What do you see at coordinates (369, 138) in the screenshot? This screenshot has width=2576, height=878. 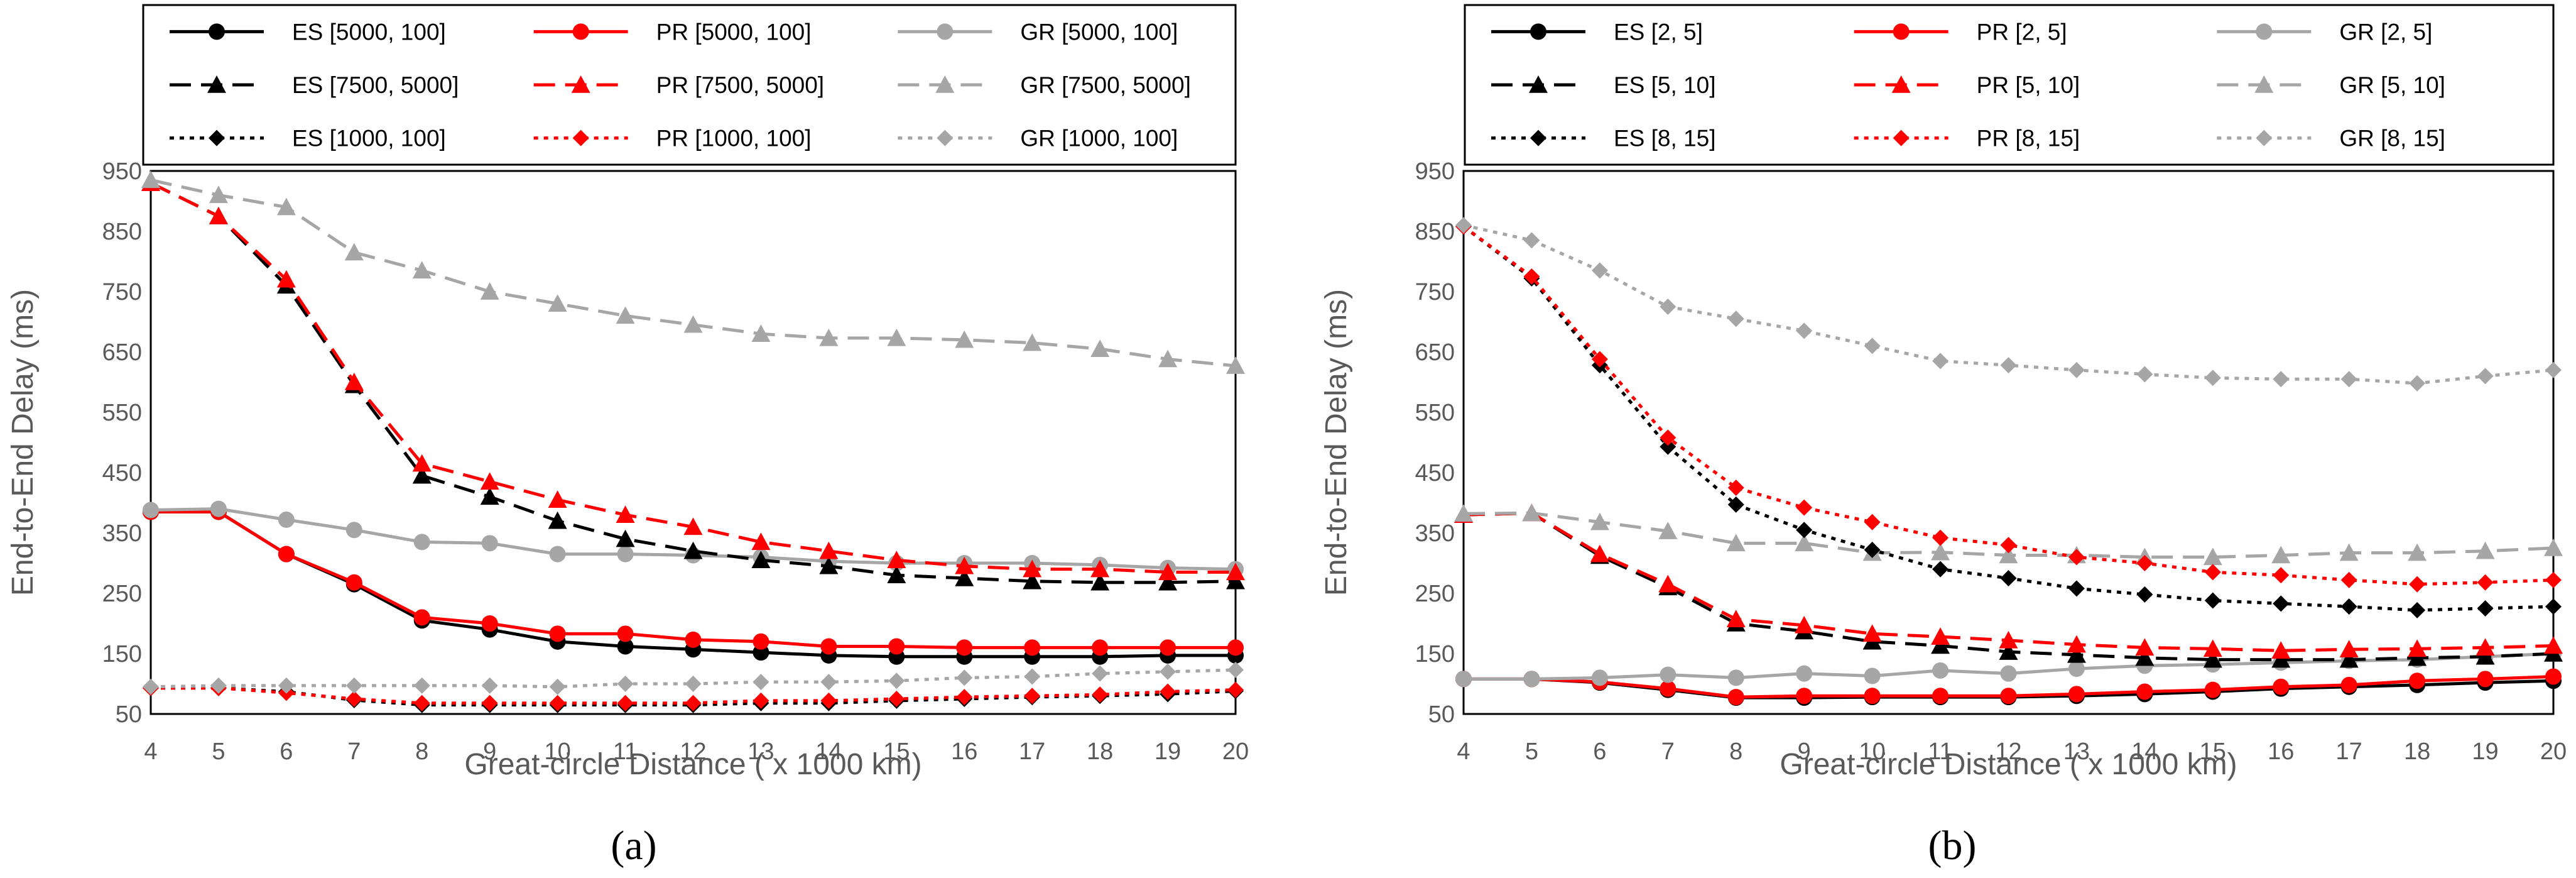 I see `legend-label: ES [1000, 100]` at bounding box center [369, 138].